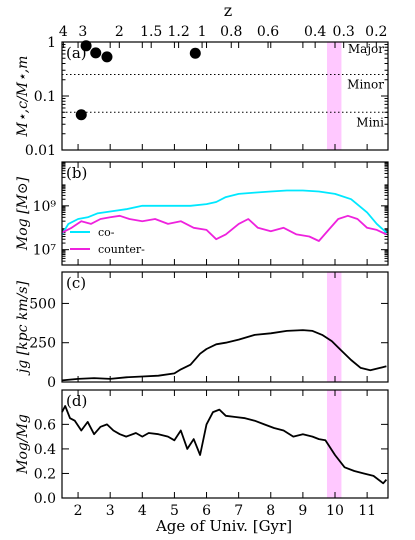 The image size is (415, 540). Describe the element at coordinates (78, 511) in the screenshot. I see `x-tick-label: 2` at that location.